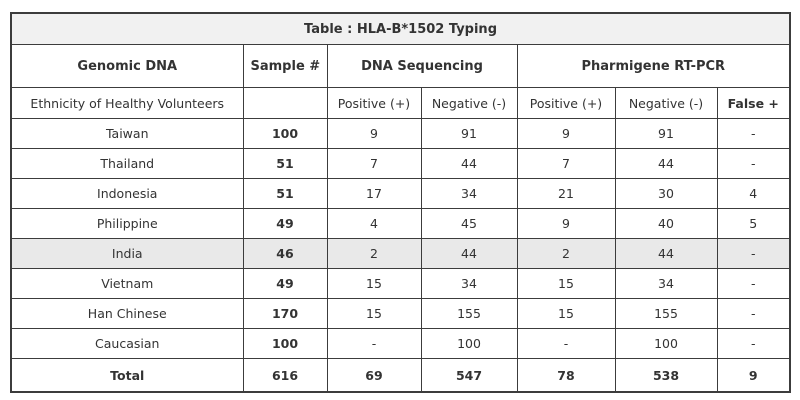  I want to click on table-row-caucasian: Caucasian 100 - 100 - 100 -, so click(400, 343).